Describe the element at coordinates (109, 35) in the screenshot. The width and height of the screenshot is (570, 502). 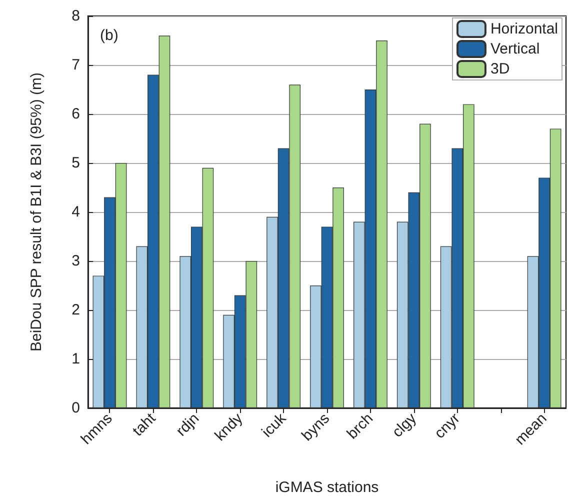
I see `annotation: (b)` at that location.